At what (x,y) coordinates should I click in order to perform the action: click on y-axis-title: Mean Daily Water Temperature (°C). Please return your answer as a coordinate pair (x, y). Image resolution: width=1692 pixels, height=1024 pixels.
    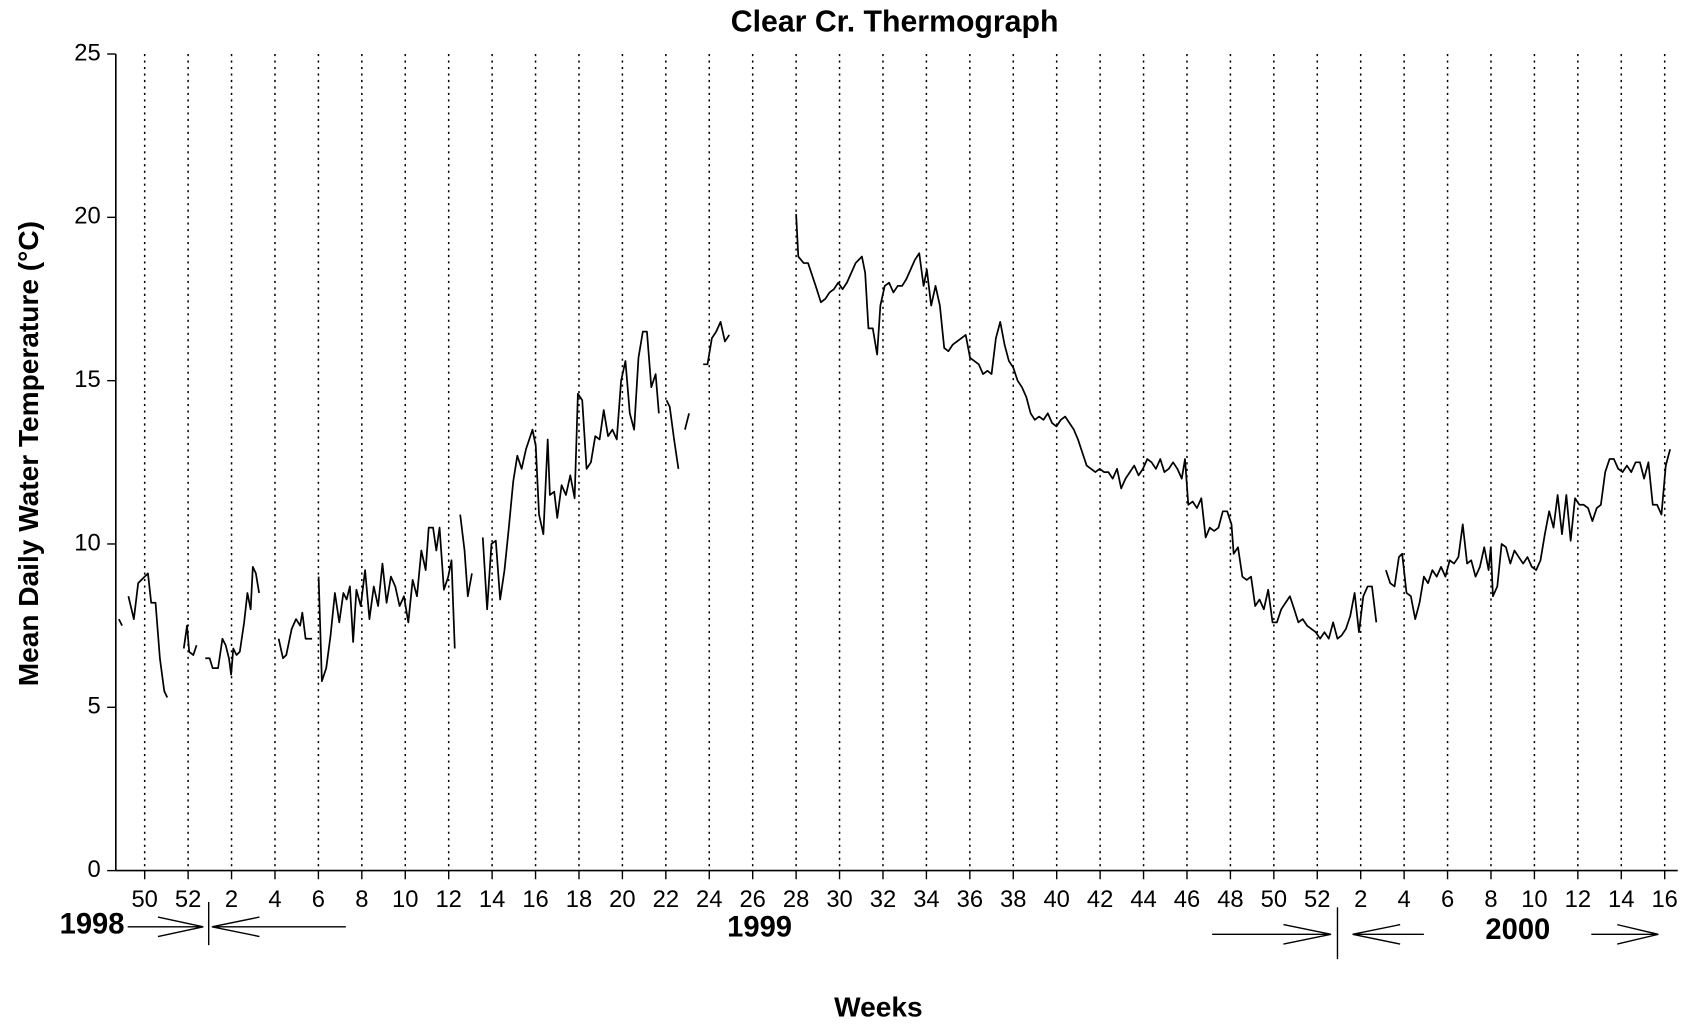
    Looking at the image, I should click on (28, 453).